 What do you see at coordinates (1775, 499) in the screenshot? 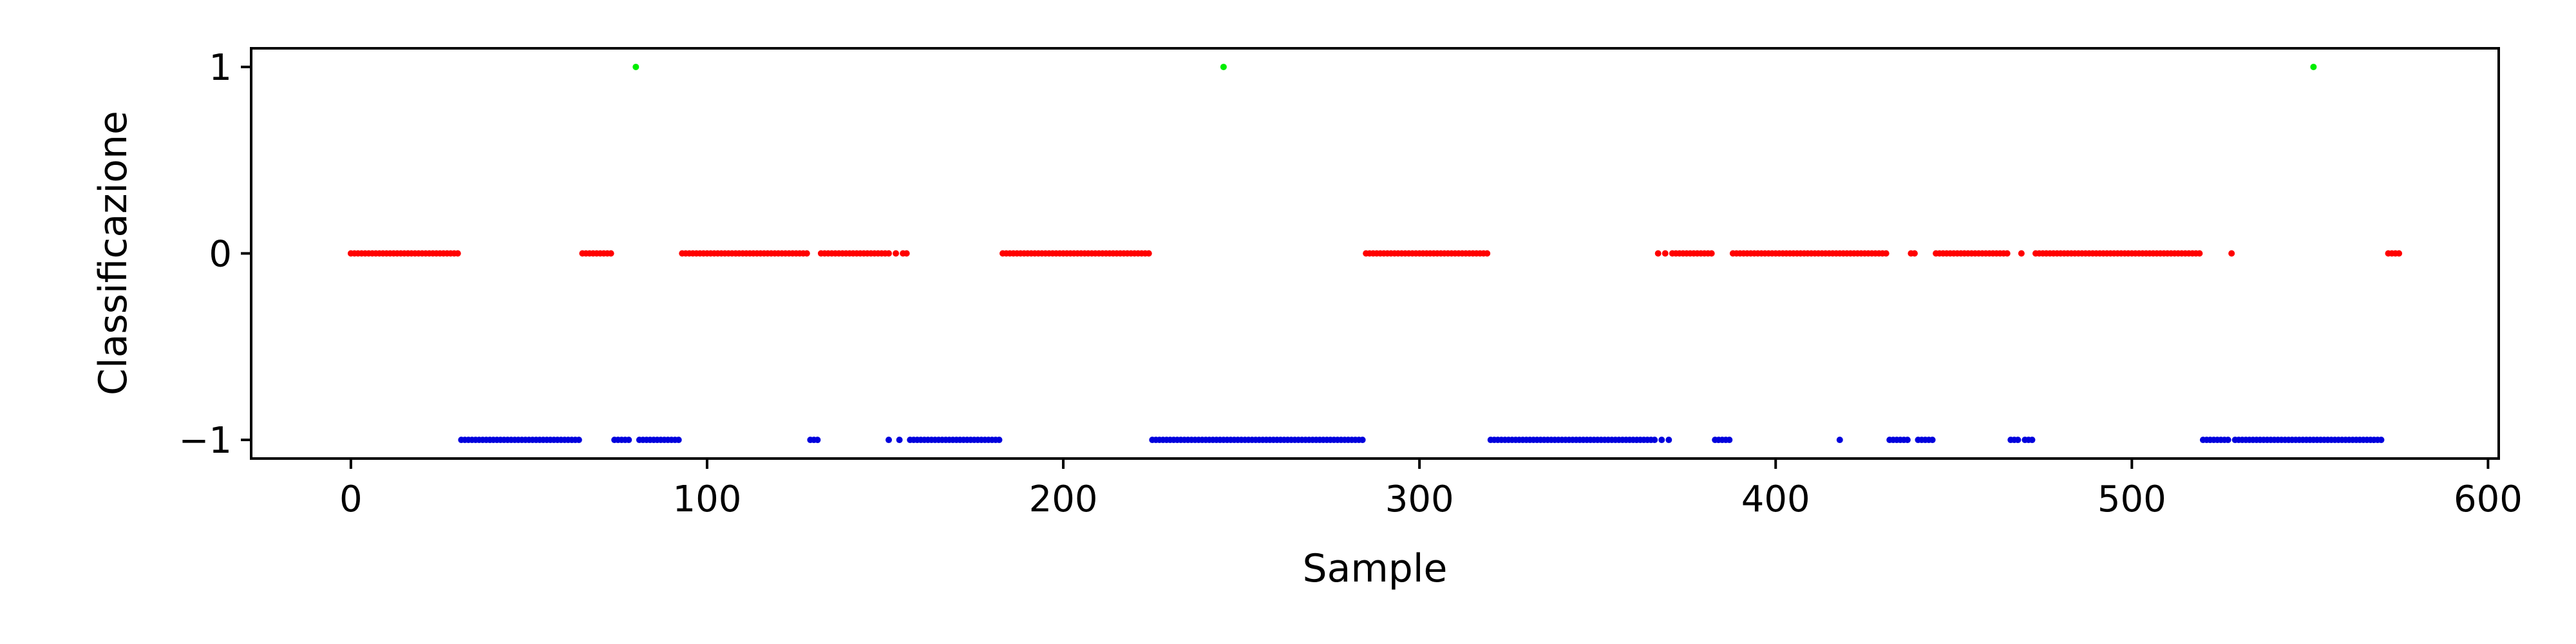
I see `x-tick-label: 400` at bounding box center [1775, 499].